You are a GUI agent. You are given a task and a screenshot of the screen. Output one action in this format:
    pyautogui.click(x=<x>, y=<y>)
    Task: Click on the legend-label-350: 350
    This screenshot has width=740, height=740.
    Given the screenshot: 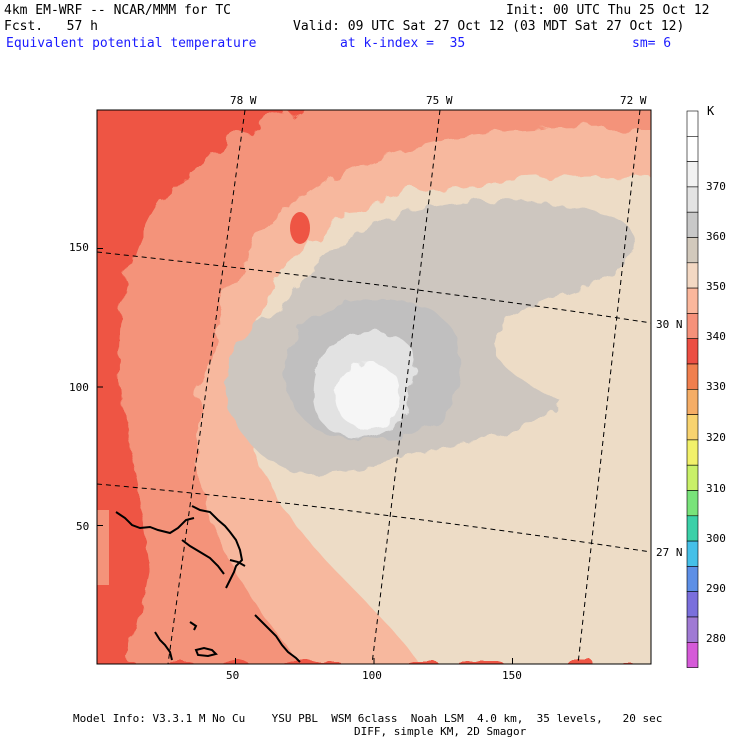 What is the action you would take?
    pyautogui.click(x=716, y=286)
    